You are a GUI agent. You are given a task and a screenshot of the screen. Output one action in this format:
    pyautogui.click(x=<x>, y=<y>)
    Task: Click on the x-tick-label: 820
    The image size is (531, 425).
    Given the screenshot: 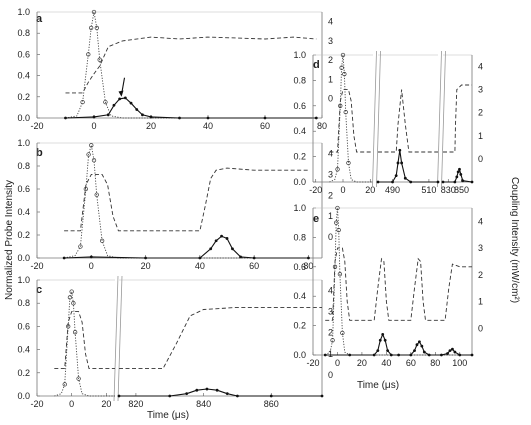 What is the action you would take?
    pyautogui.click(x=135, y=404)
    